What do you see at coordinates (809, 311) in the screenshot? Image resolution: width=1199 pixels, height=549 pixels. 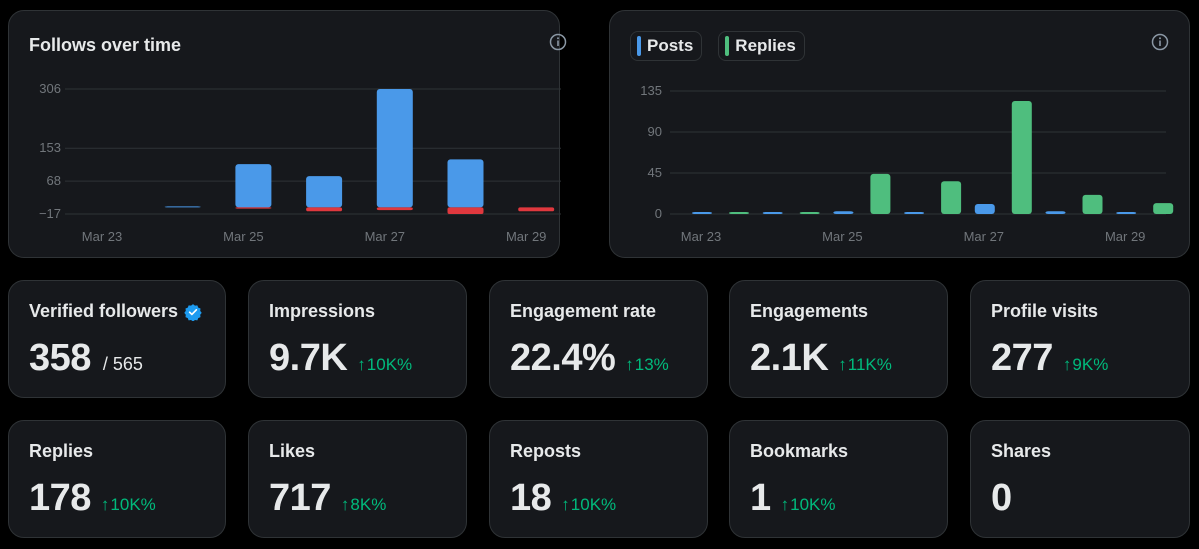 I see `stat-label: Engagements` at bounding box center [809, 311].